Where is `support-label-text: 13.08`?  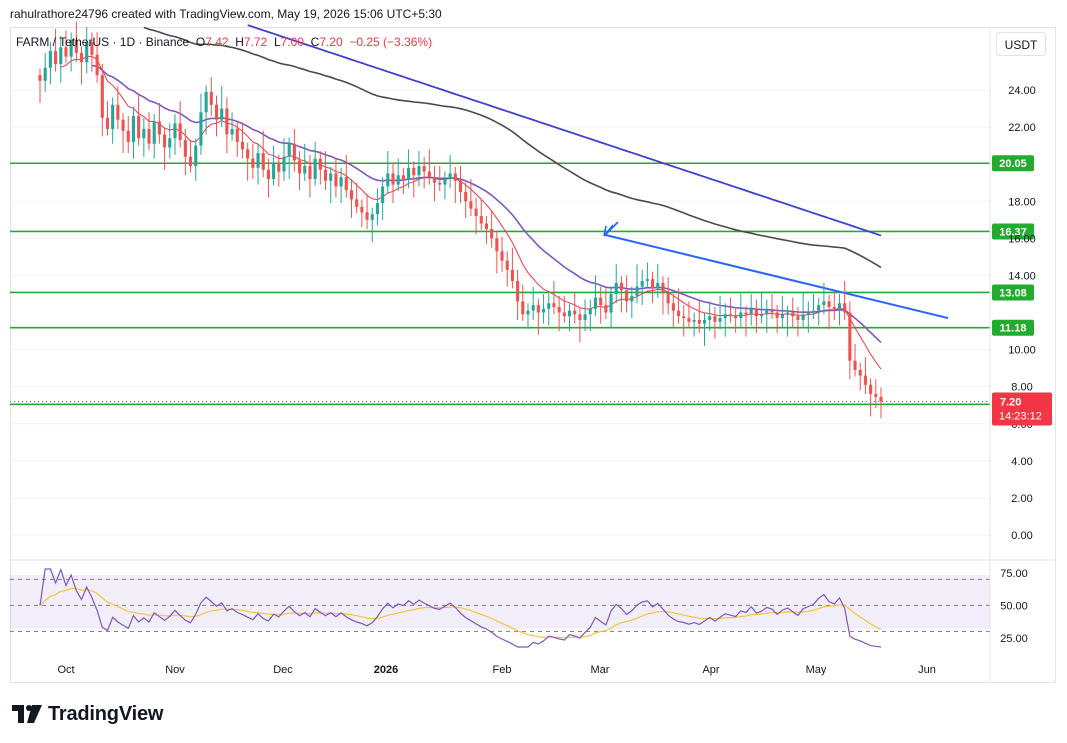
support-label-text: 13.08 is located at coordinates (1013, 293).